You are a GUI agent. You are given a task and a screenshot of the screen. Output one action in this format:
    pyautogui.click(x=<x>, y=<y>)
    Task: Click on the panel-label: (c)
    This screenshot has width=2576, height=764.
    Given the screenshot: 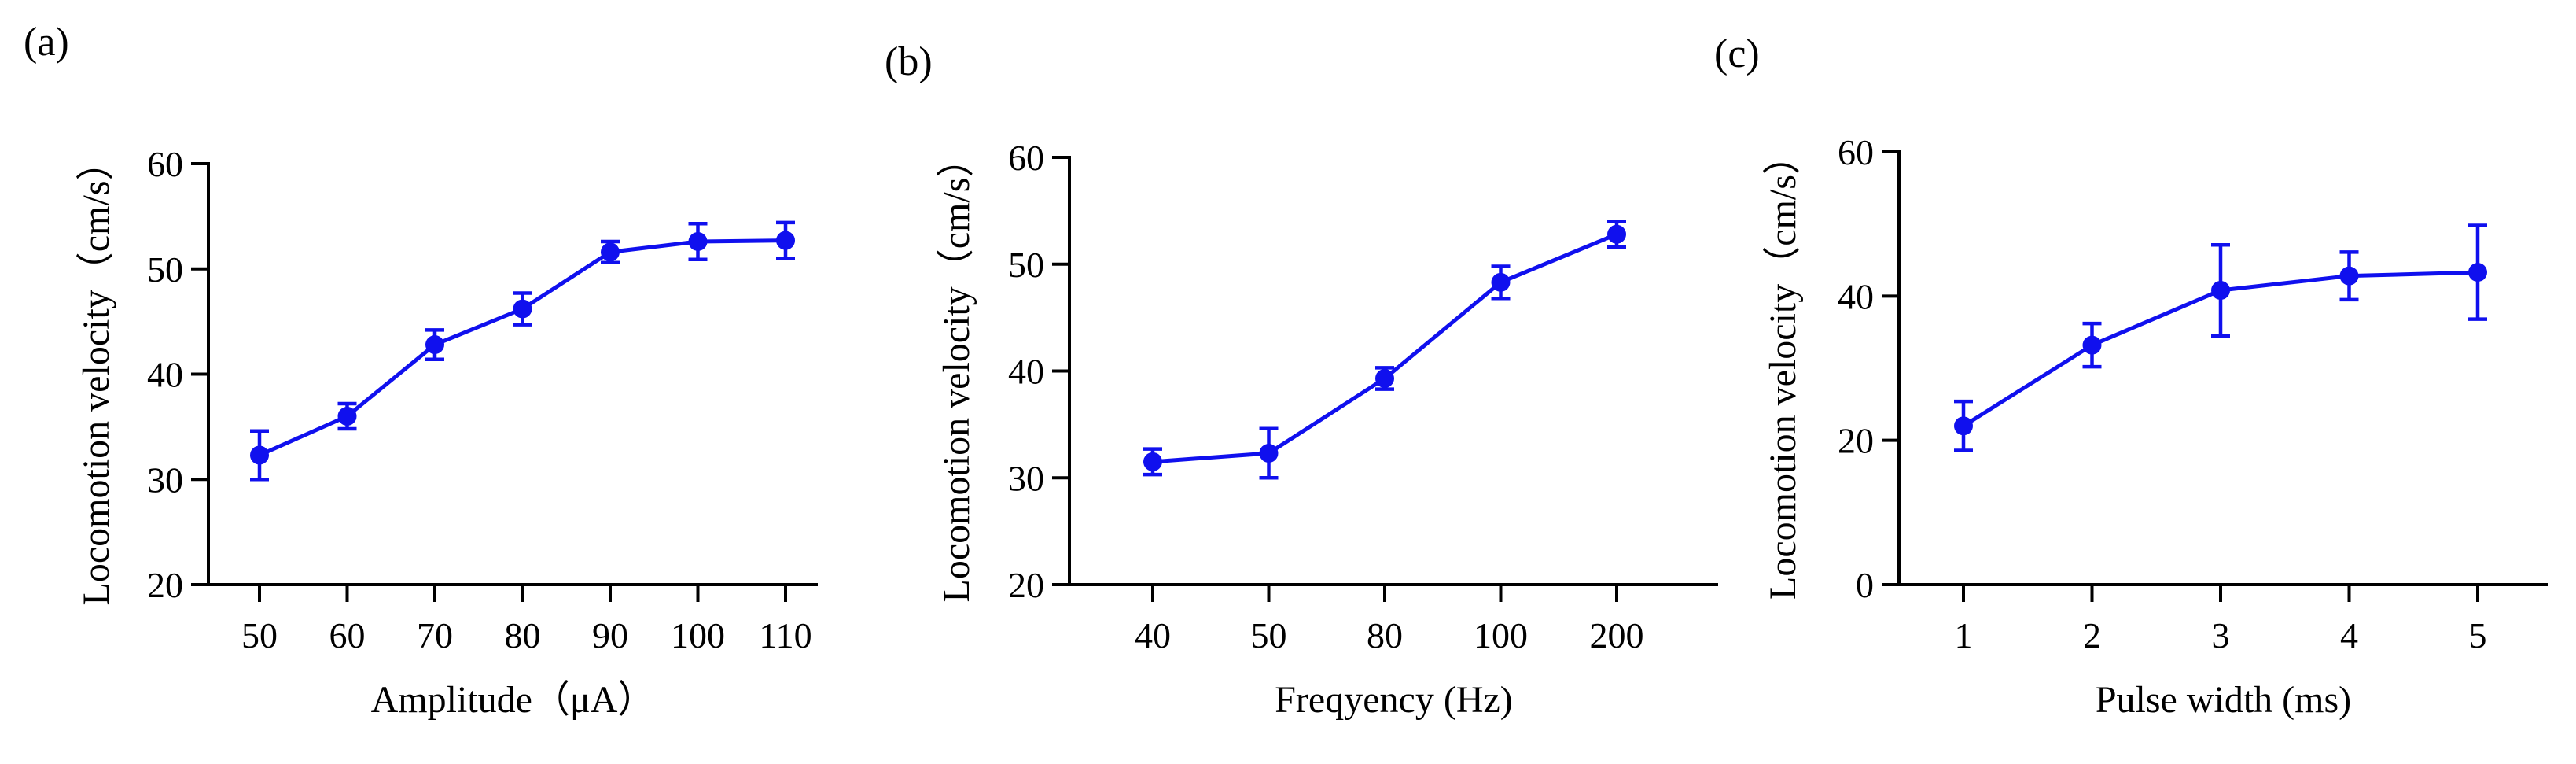 What is the action you would take?
    pyautogui.click(x=1737, y=53)
    